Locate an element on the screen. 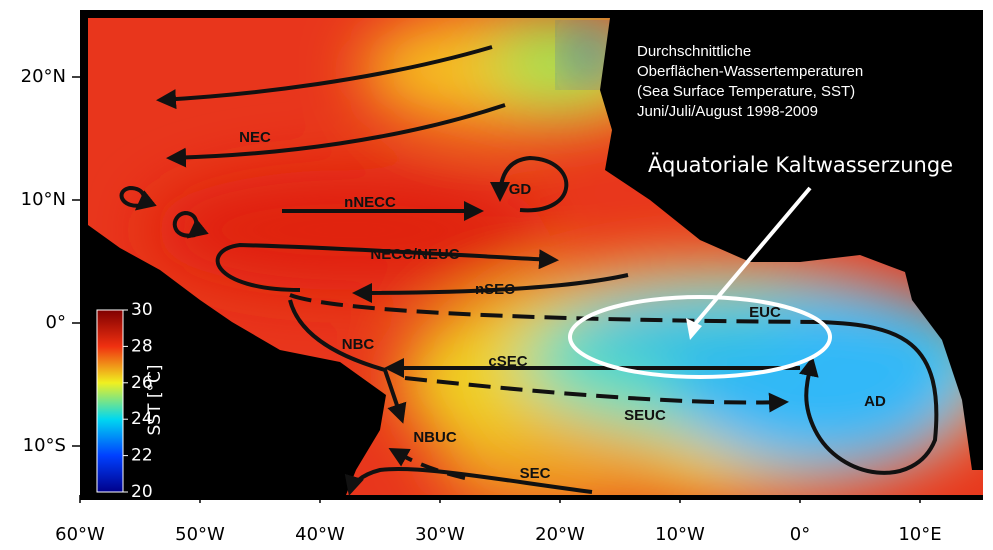  x-tick-label: 20°W is located at coordinates (560, 534).